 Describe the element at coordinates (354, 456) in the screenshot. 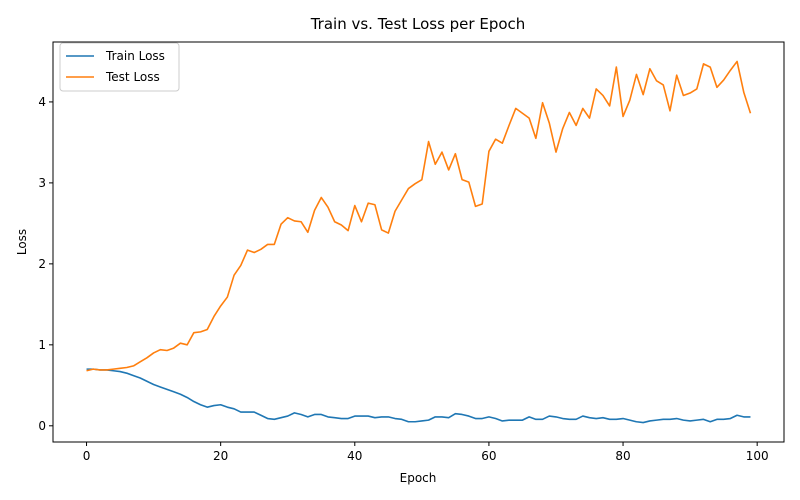

I see `x-tick-label: 40` at that location.